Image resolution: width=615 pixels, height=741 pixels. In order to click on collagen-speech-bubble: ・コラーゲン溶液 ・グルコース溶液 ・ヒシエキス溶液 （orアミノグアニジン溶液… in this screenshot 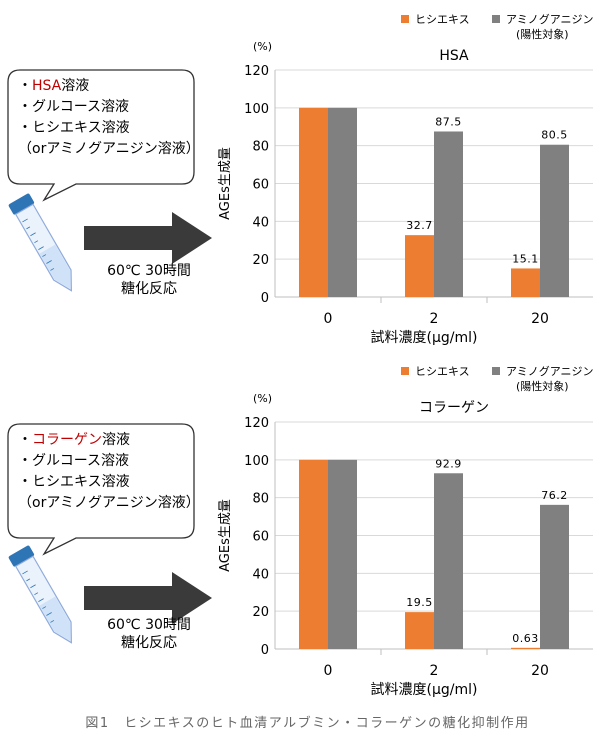, I will do `click(103, 489)`.